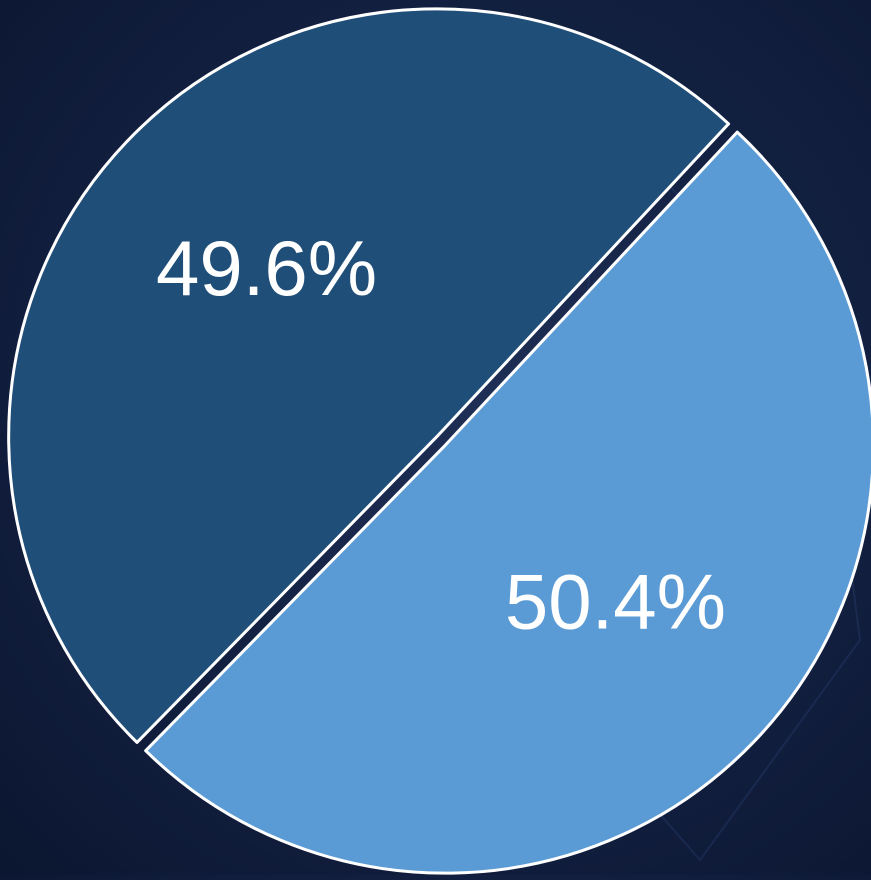  Describe the element at coordinates (615, 601) in the screenshot. I see `pie-slice-label-1: 50.4%` at that location.